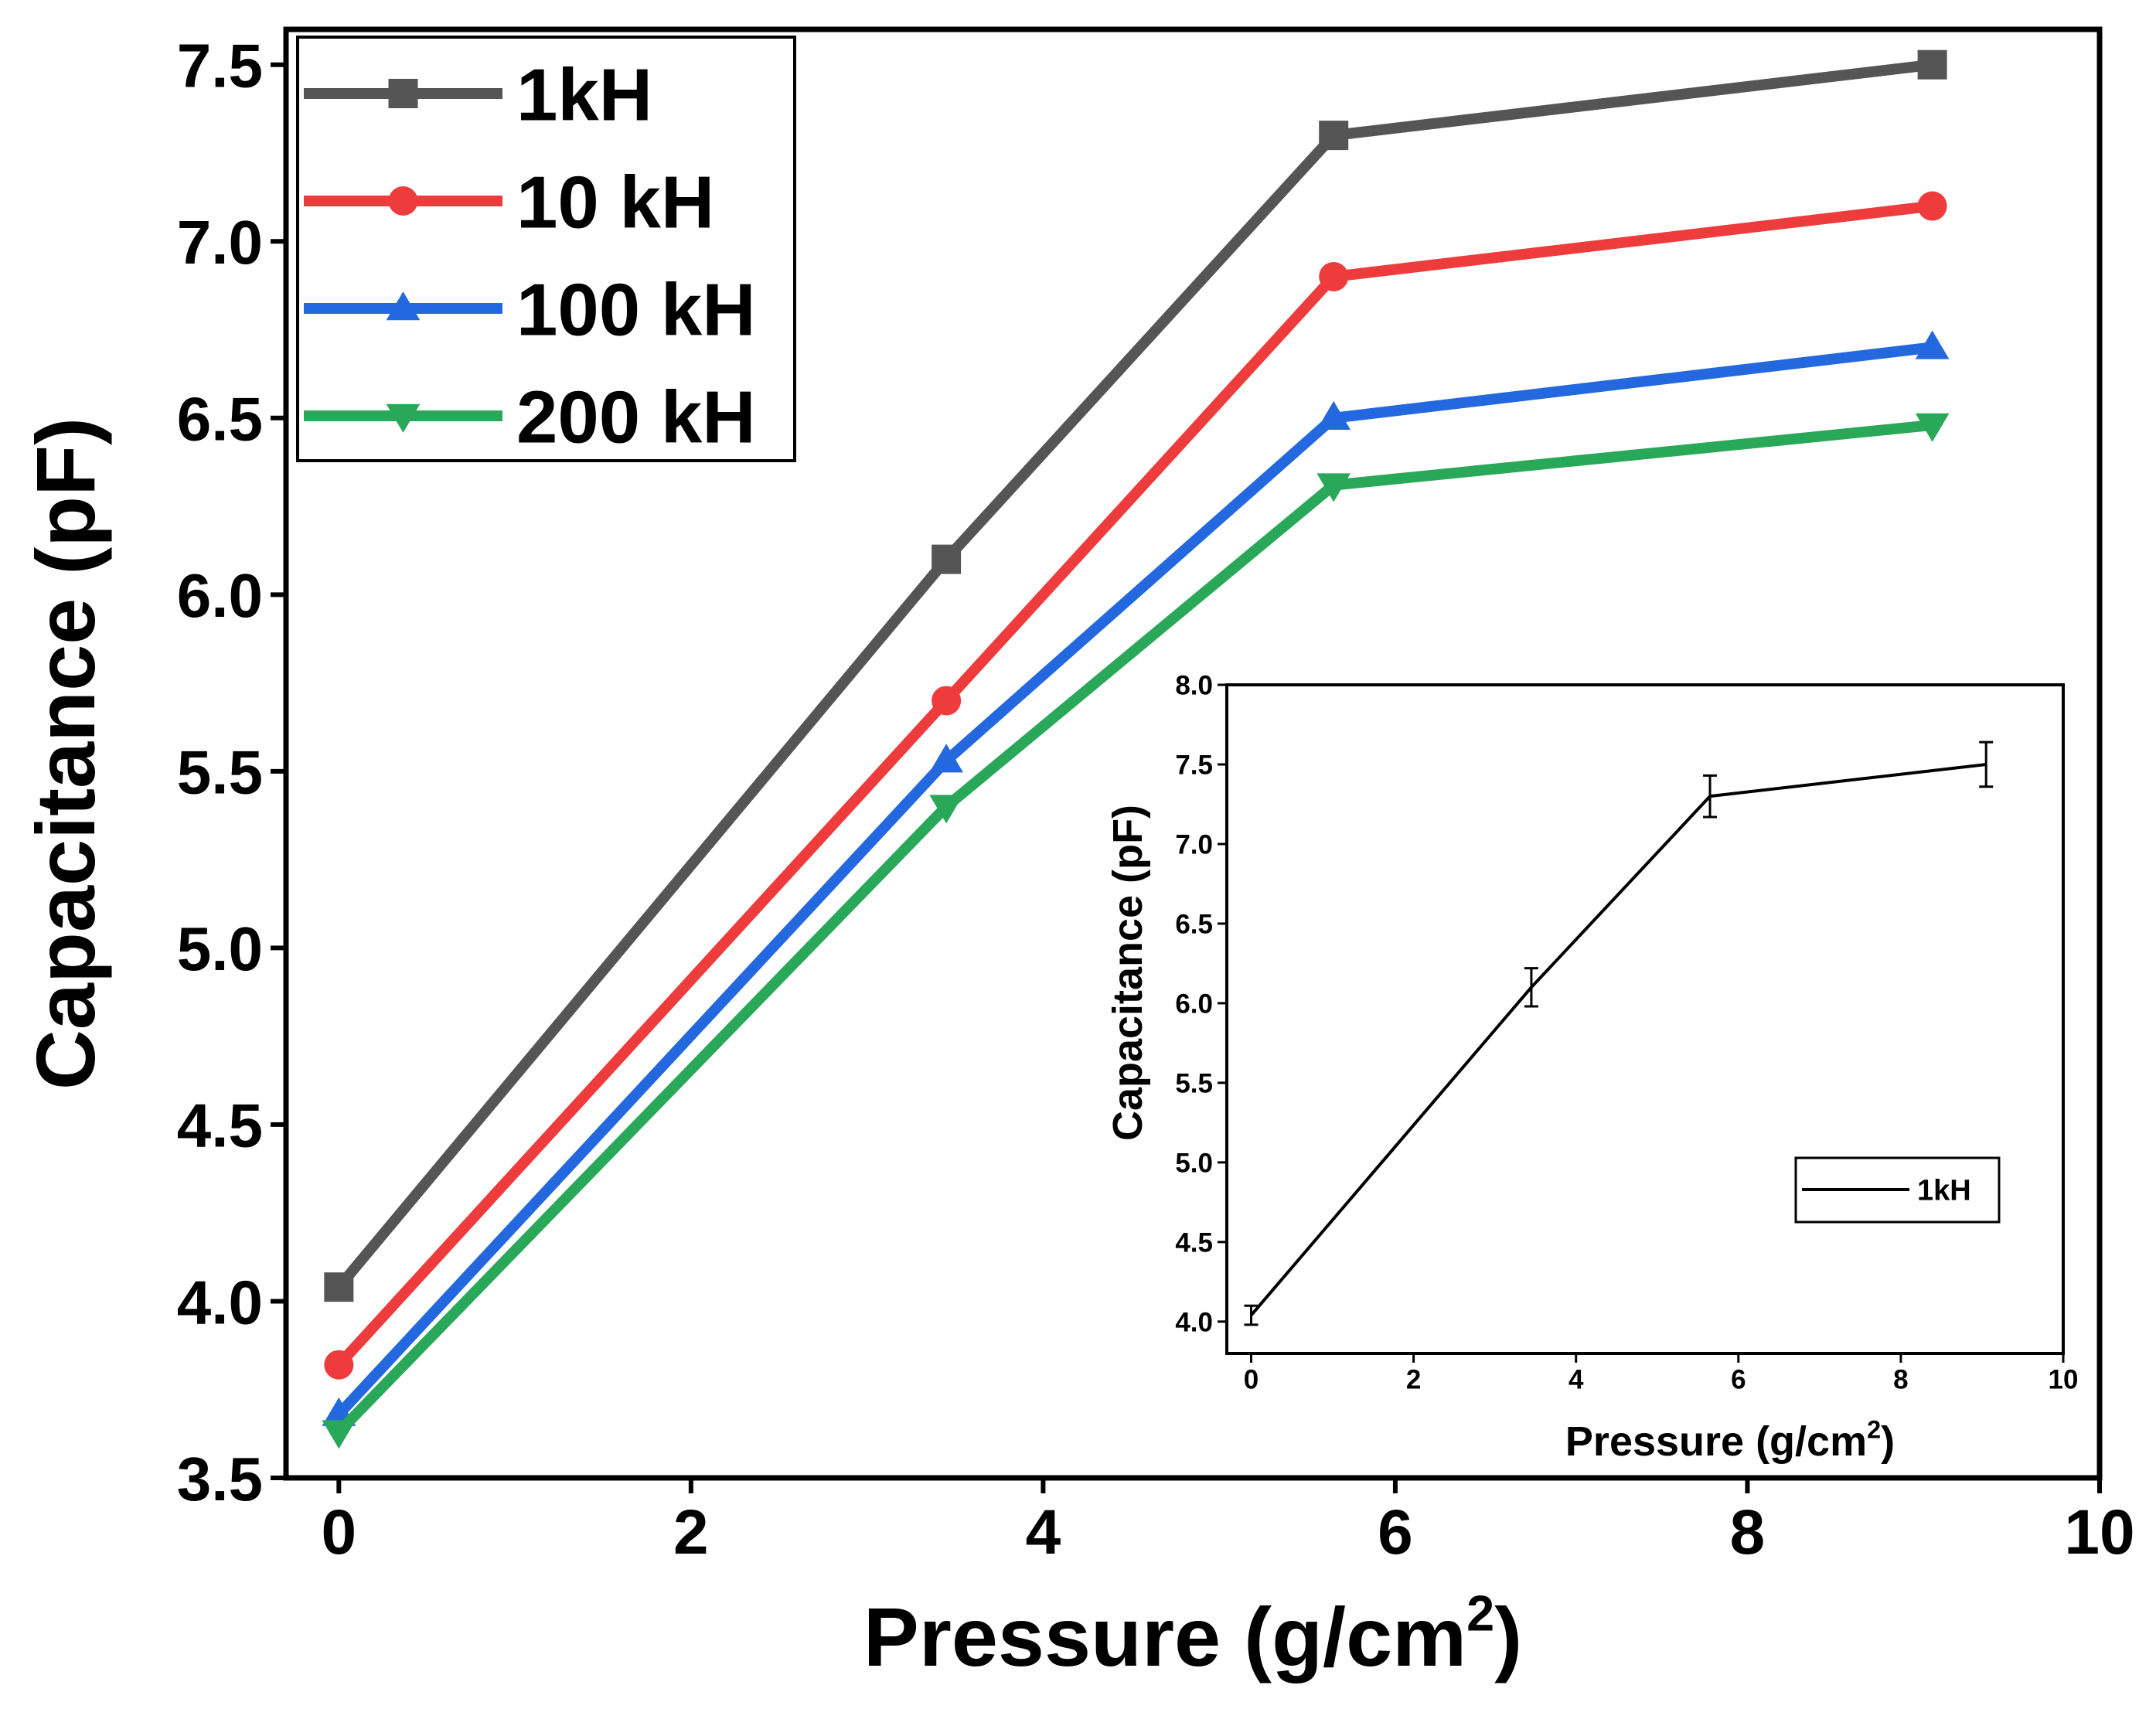  What do you see at coordinates (1888, 1441) in the screenshot?
I see `inset-x-axis-label-end: )` at bounding box center [1888, 1441].